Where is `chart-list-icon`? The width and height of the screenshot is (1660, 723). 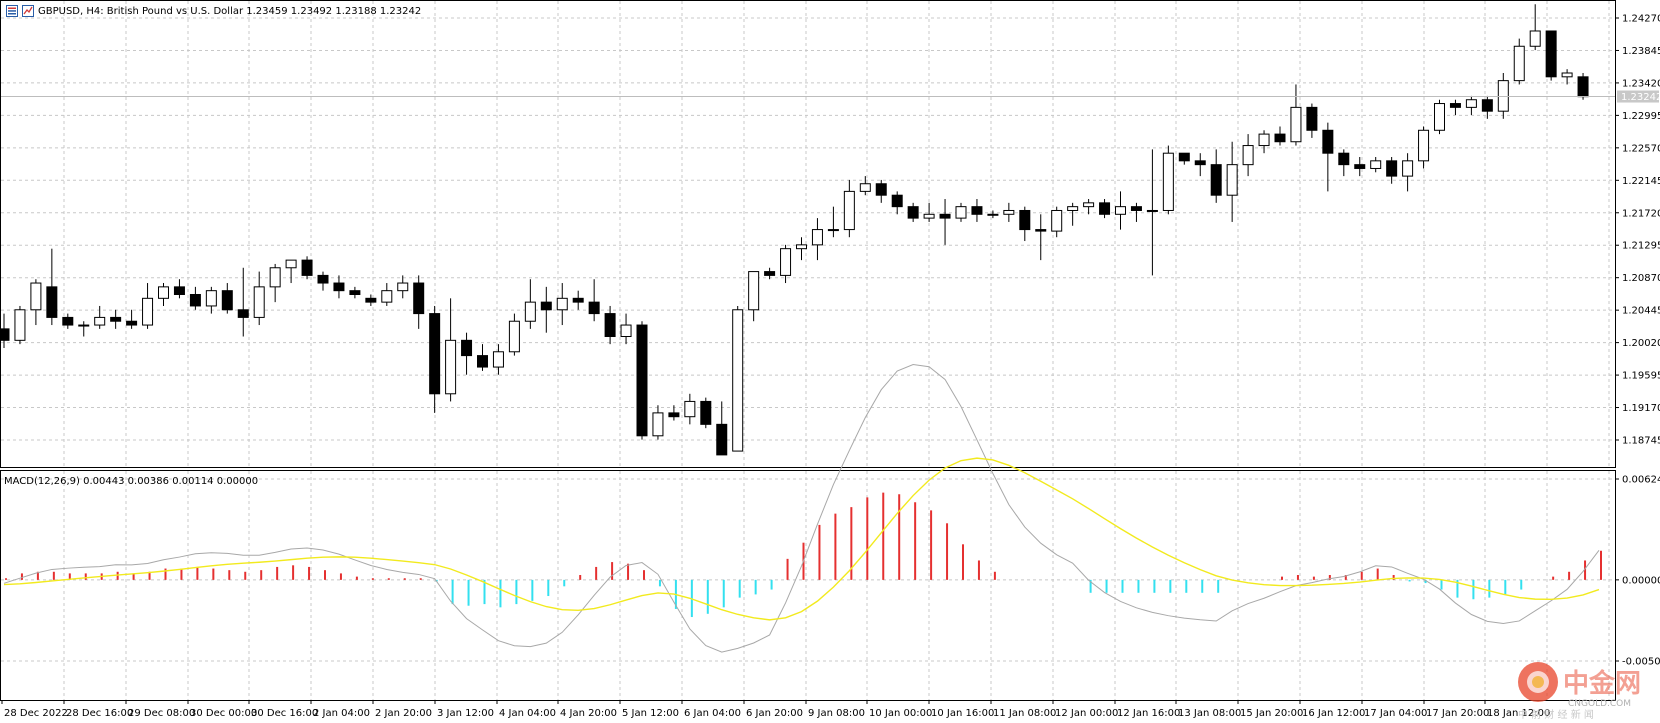
chart-list-icon is located at coordinates (12, 11).